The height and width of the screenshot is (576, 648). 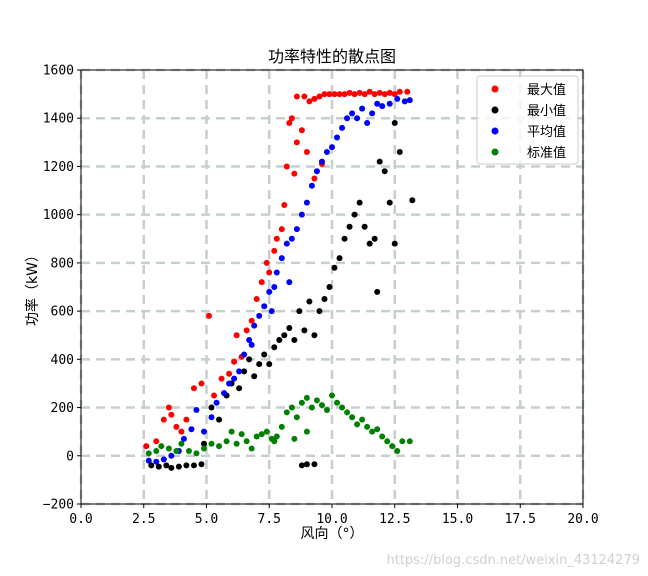 What do you see at coordinates (582, 519) in the screenshot?
I see `x-tick-label: 20.0` at bounding box center [582, 519].